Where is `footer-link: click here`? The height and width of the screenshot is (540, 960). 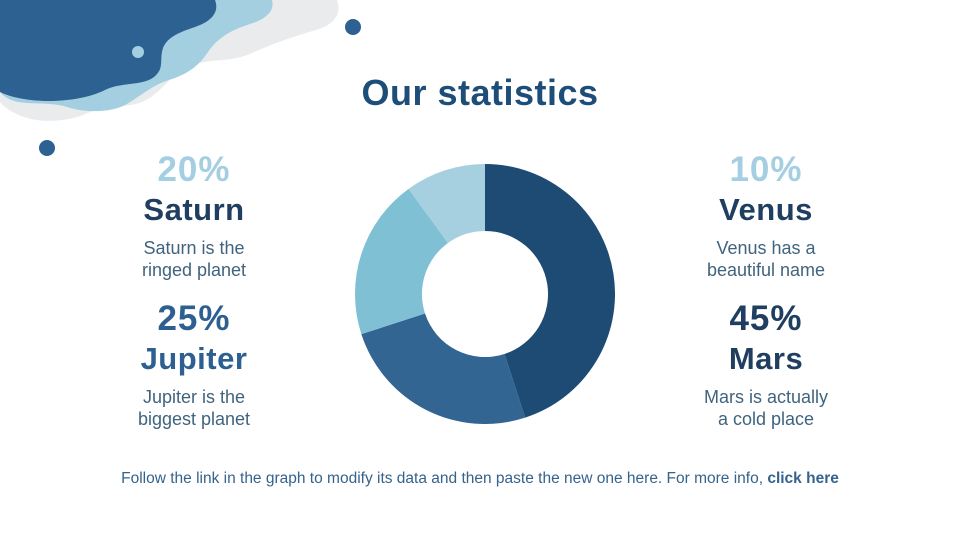 footer-link: click here is located at coordinates (803, 478).